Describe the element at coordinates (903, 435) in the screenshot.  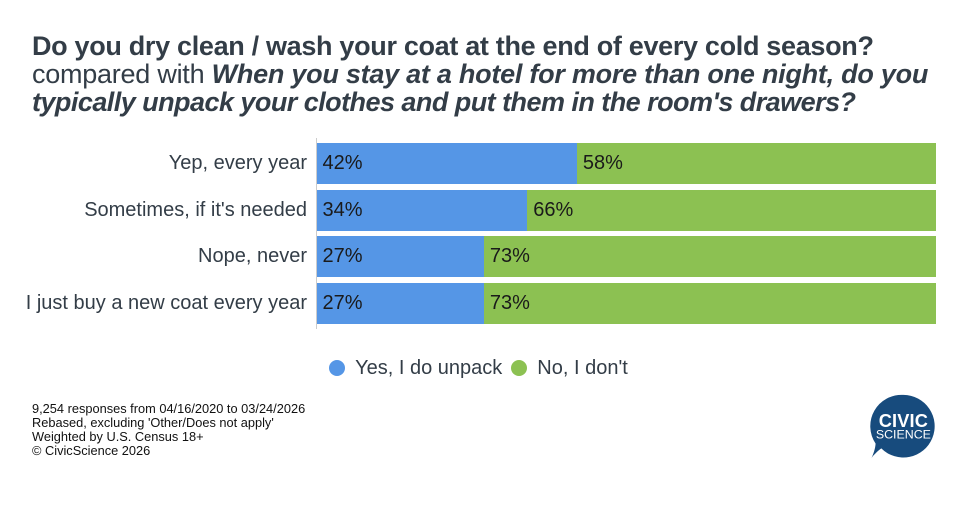
I see `svg-text: SCIENCE` at that location.